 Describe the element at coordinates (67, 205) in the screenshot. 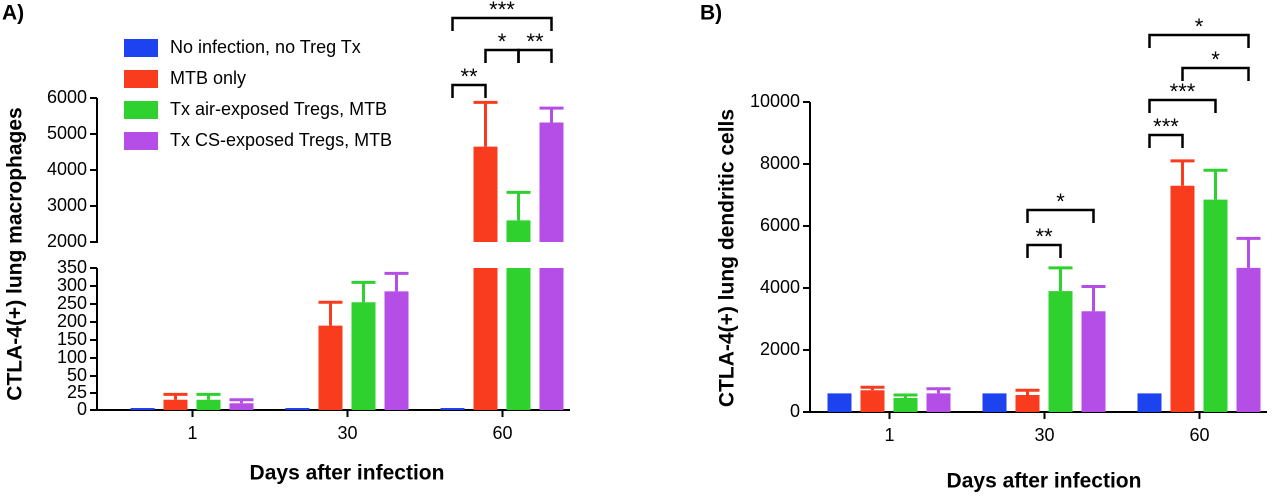

I see `y-tick-label: 3000` at that location.